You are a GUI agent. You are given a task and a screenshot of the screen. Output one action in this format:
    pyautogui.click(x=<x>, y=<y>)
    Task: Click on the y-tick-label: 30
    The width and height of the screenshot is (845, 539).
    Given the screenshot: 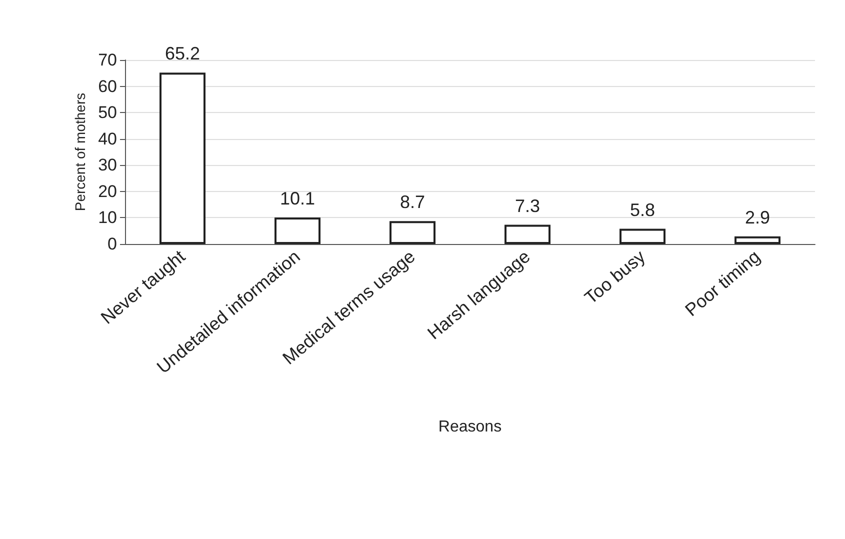 What is the action you would take?
    pyautogui.click(x=107, y=165)
    